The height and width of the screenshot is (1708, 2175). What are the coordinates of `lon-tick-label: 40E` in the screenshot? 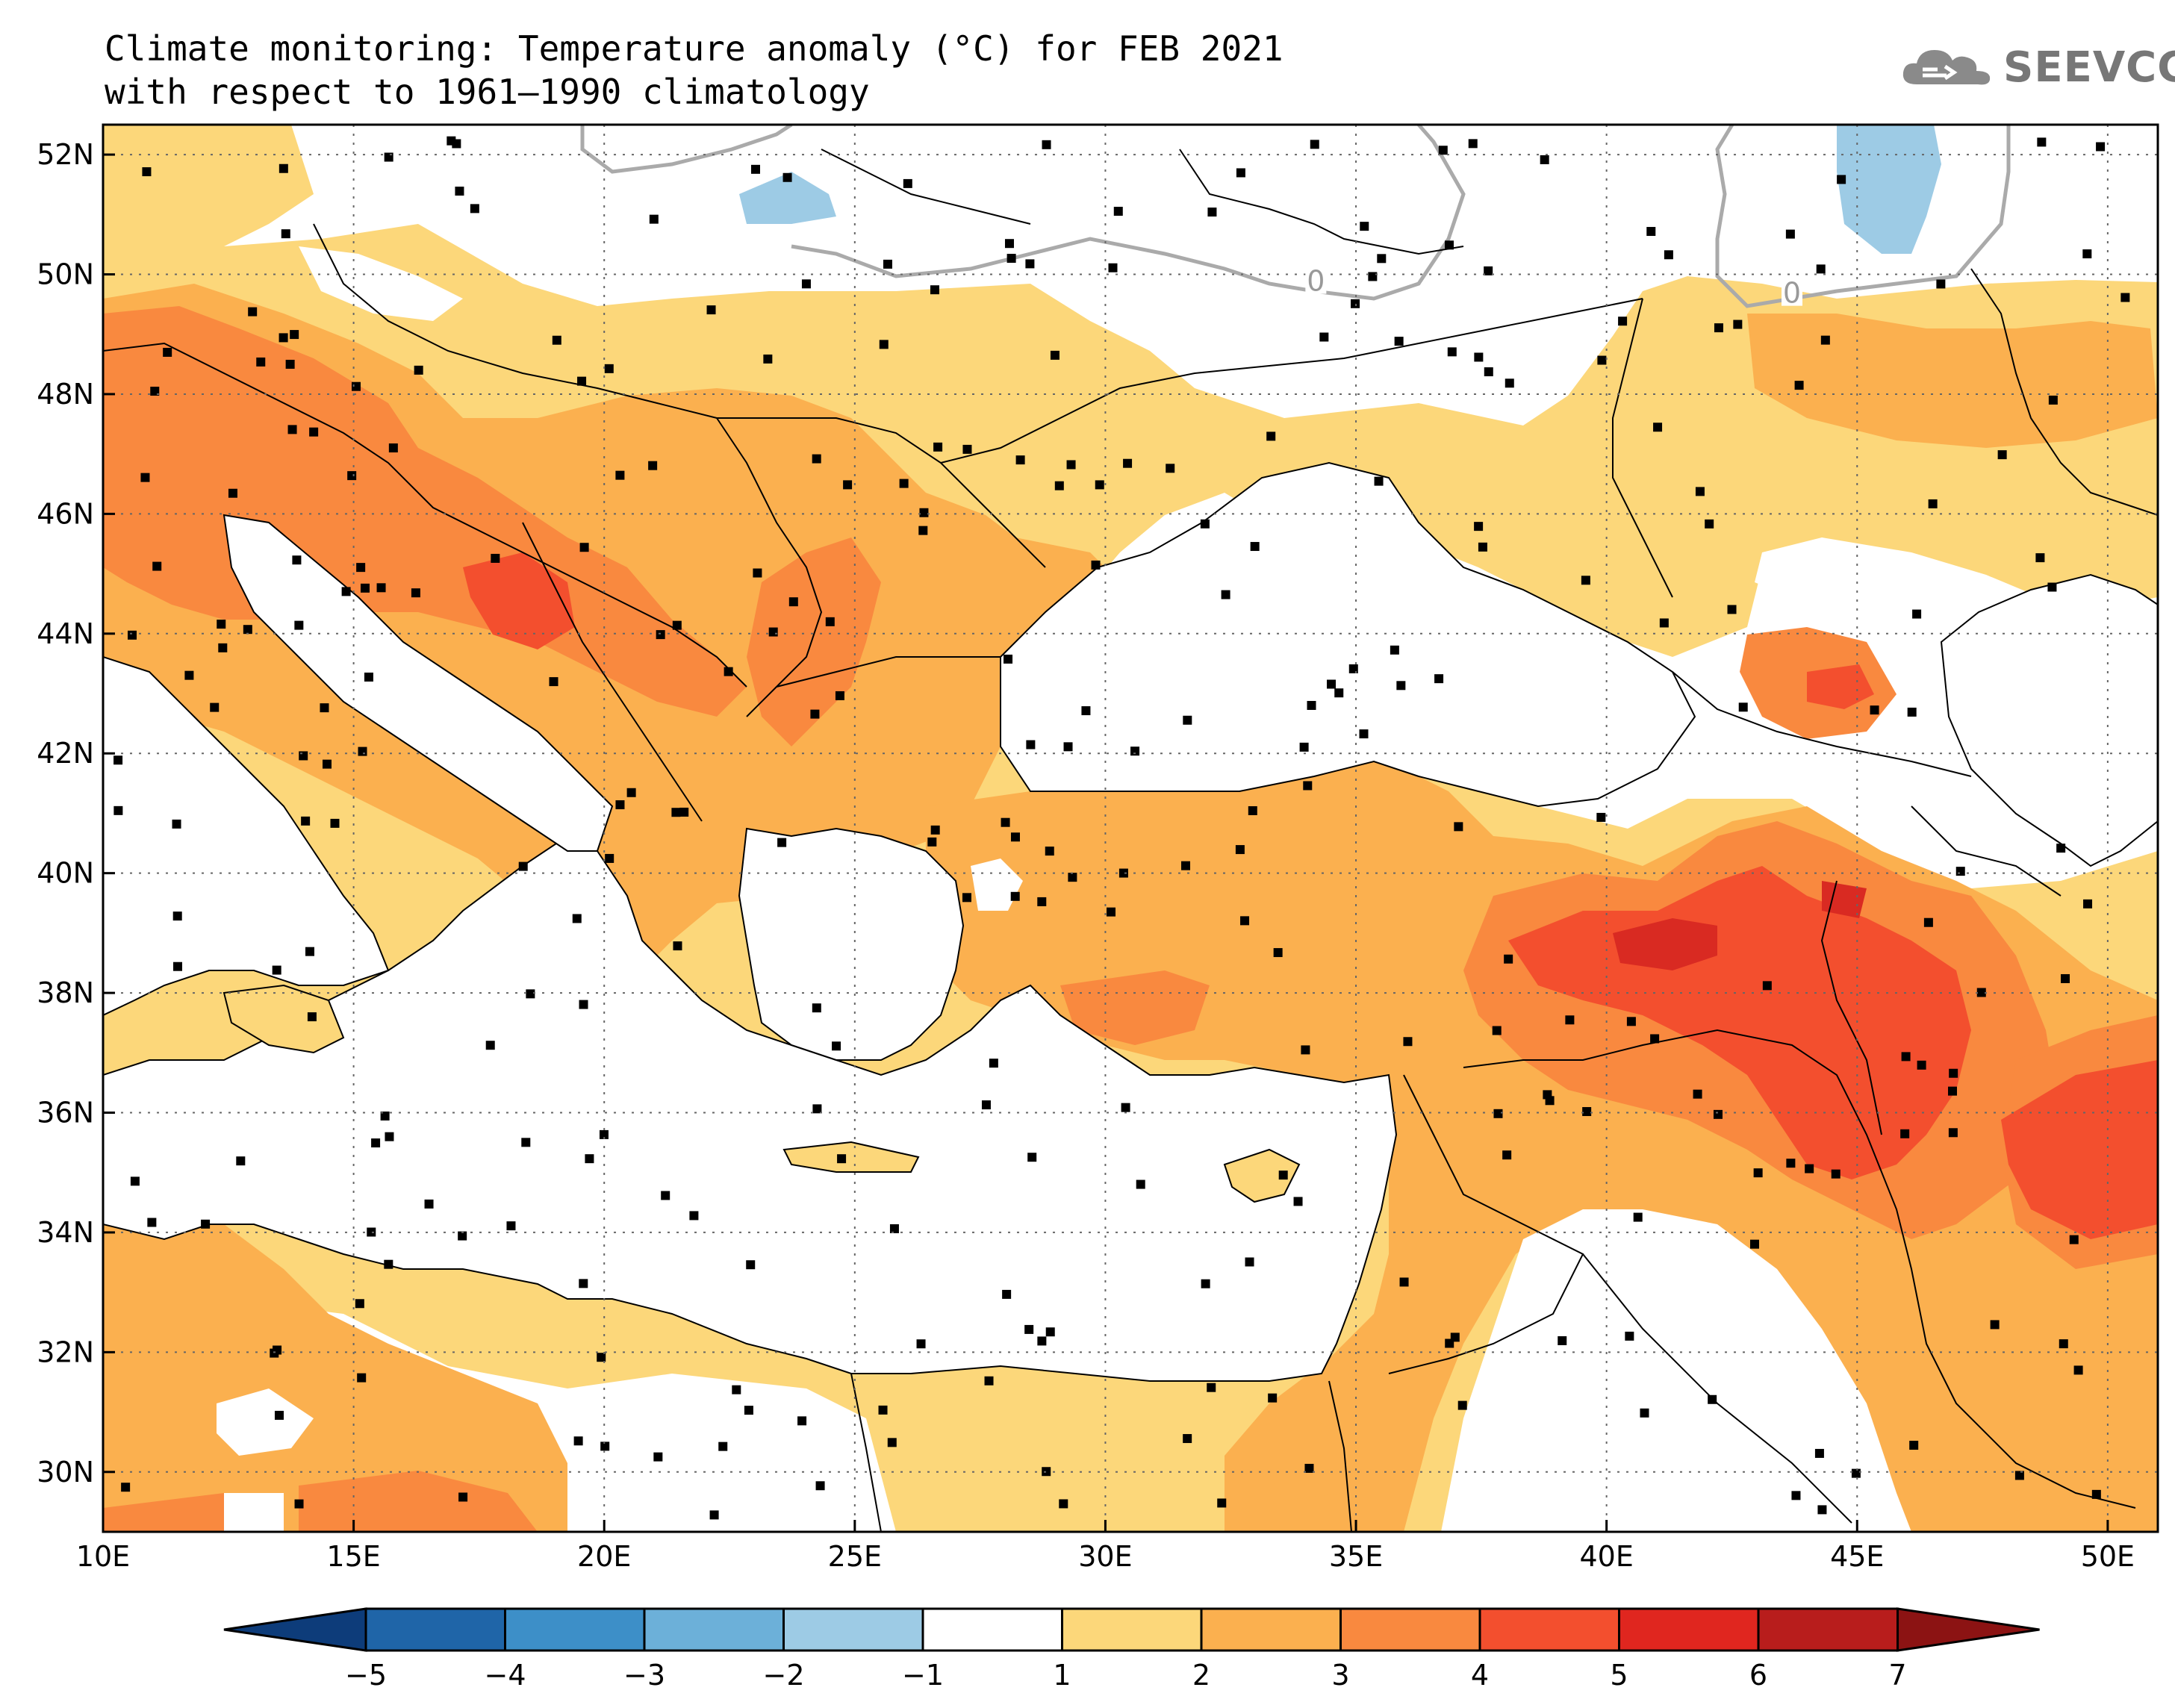 It's located at (1606, 1556).